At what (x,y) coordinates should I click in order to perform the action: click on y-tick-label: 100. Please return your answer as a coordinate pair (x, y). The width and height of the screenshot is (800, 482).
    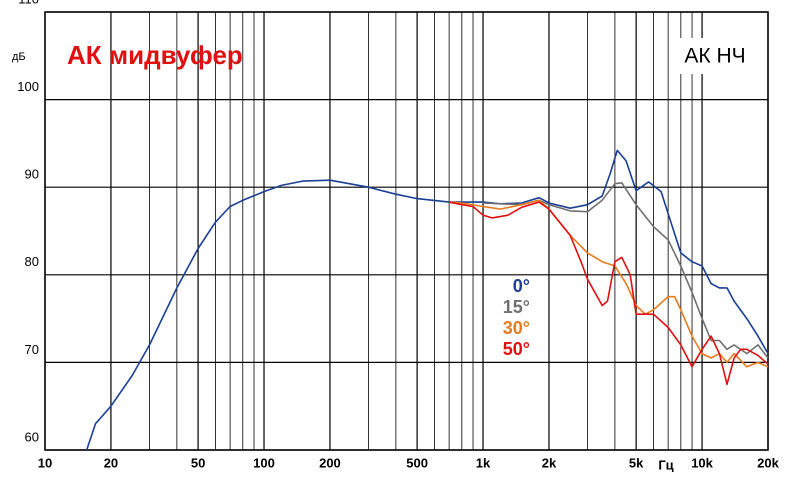
    Looking at the image, I should click on (28, 86).